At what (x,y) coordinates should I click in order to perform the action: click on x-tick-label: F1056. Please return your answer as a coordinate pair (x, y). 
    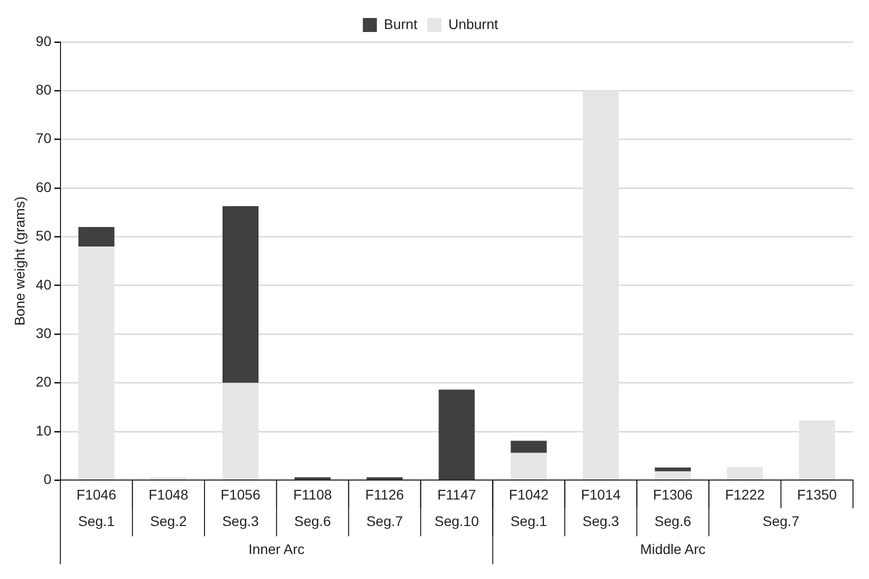
    Looking at the image, I should click on (240, 494).